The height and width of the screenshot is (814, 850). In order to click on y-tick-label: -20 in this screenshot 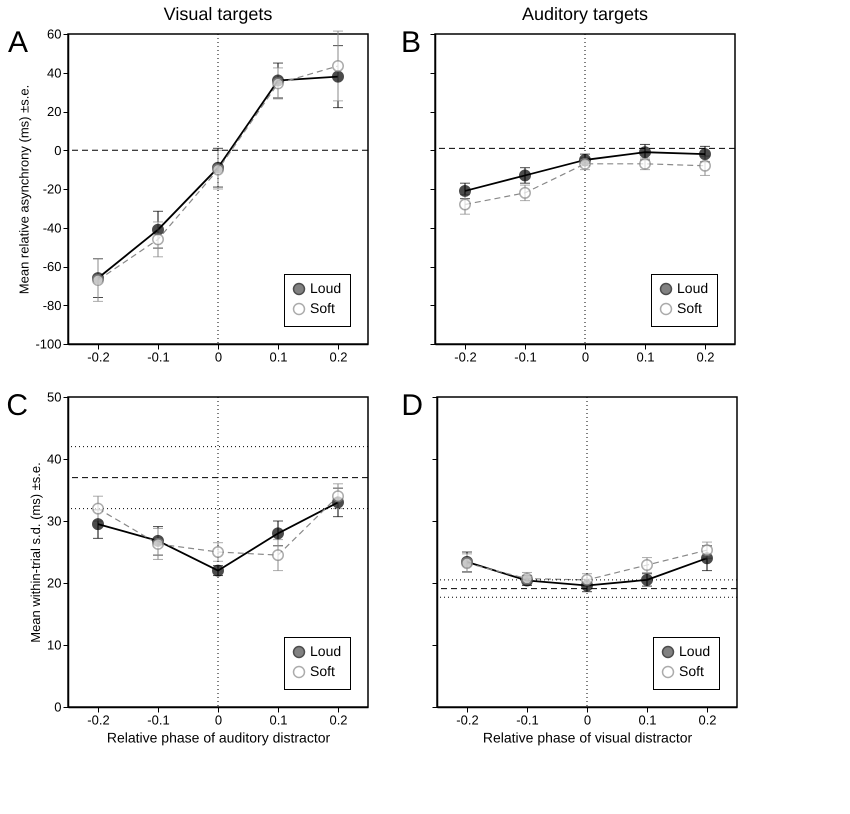, I will do `click(52, 189)`.